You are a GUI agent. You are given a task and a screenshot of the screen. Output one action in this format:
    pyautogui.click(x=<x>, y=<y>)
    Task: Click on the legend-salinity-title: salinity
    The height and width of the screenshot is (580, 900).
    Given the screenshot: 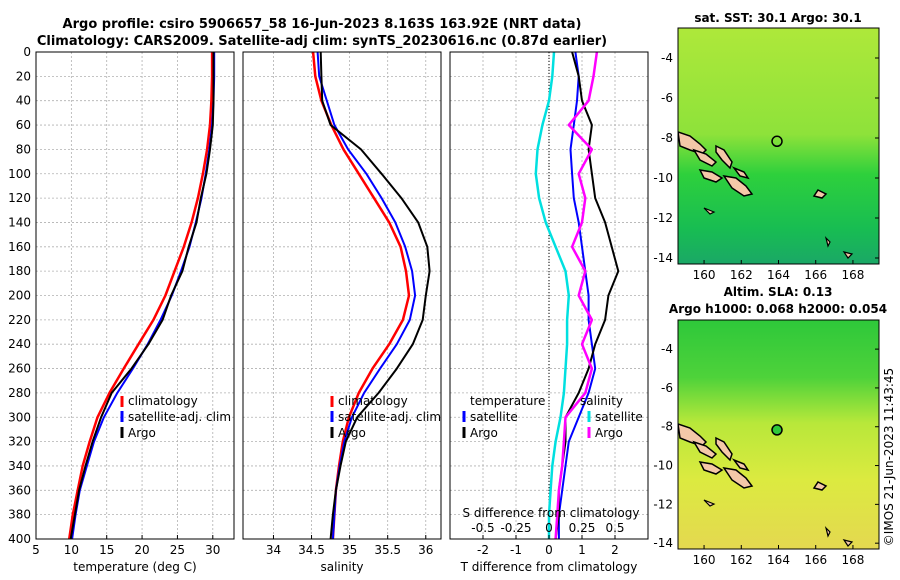 What is the action you would take?
    pyautogui.click(x=601, y=401)
    